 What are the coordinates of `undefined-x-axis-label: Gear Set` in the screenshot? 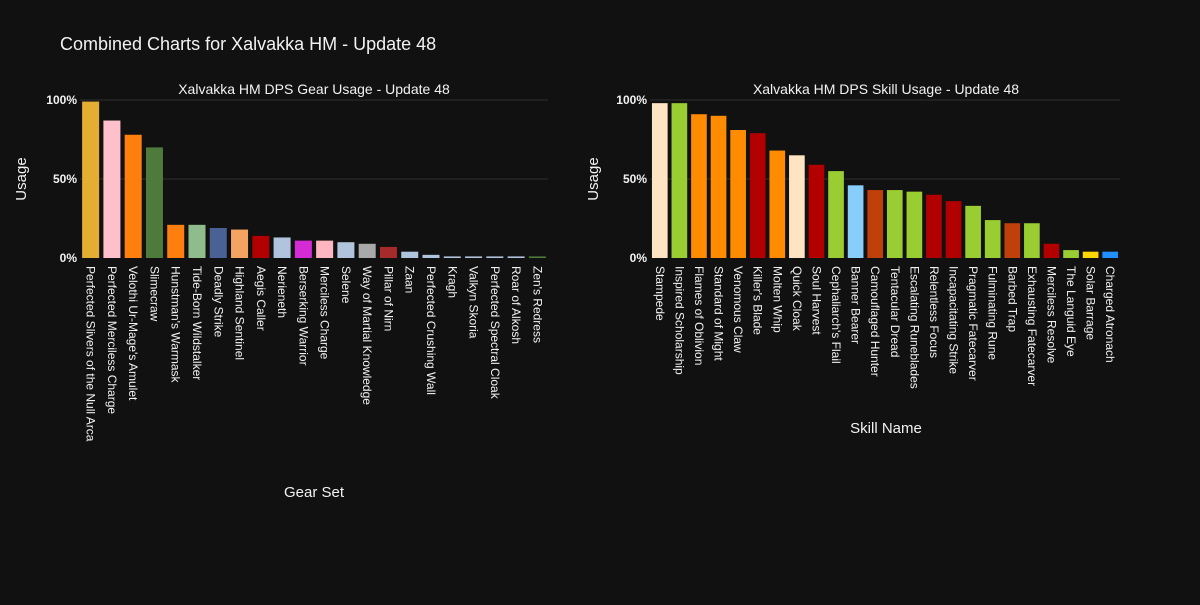 It's located at (314, 492).